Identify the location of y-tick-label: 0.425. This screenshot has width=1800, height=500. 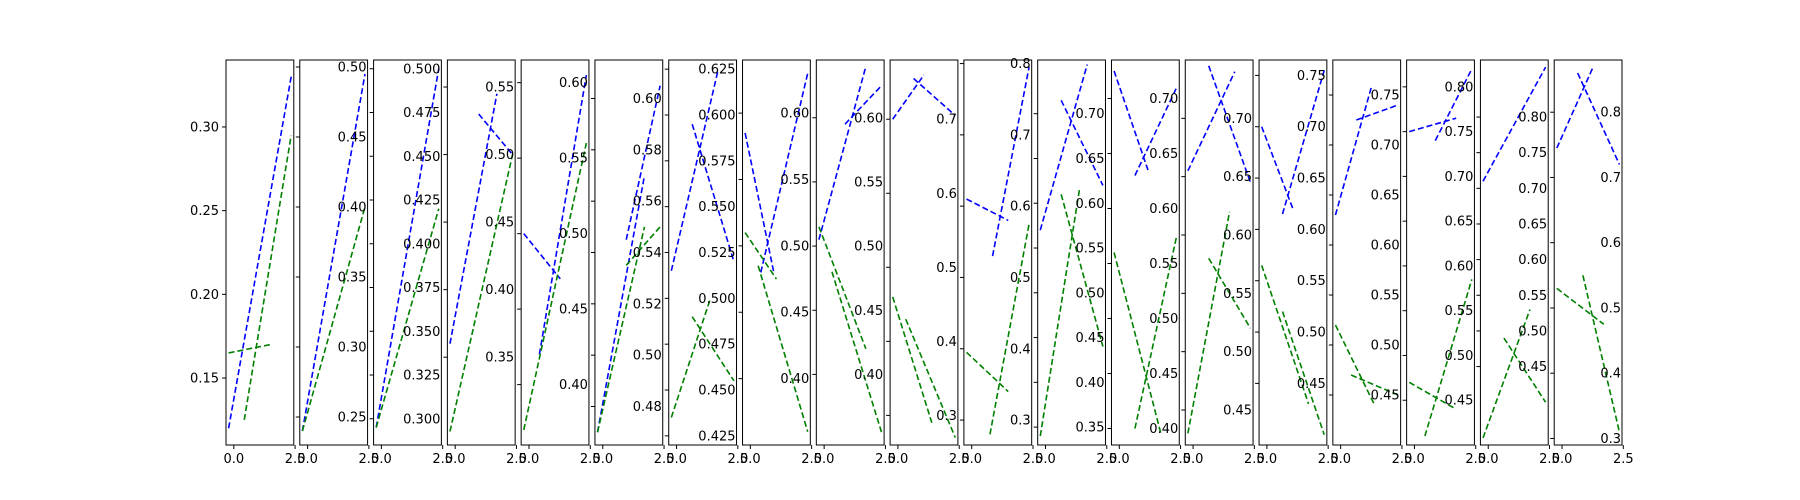
(716, 436).